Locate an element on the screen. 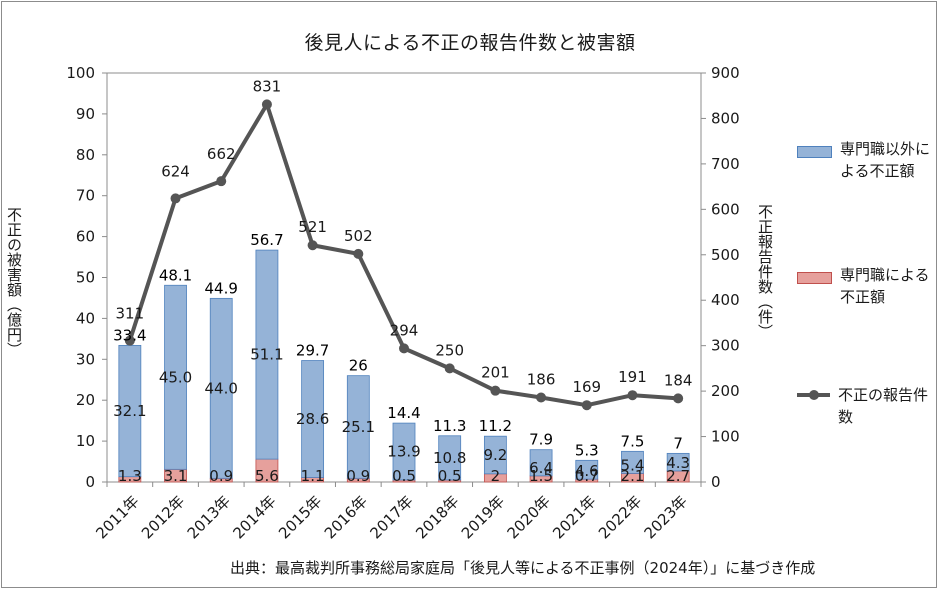  x-tick-label: 2018年 is located at coordinates (437, 517).